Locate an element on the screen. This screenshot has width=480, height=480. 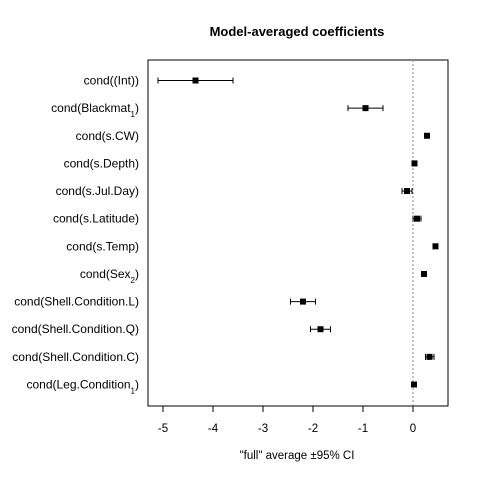
coefficient-label: cond(Shell.Condition.L) is located at coordinates (76, 302).